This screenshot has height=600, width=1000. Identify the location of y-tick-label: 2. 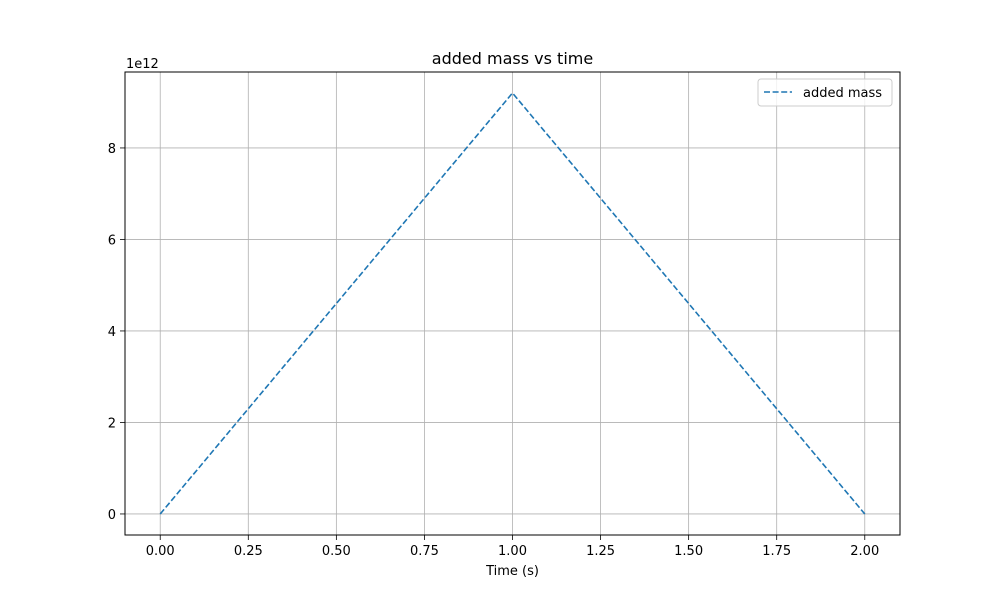
(112, 423).